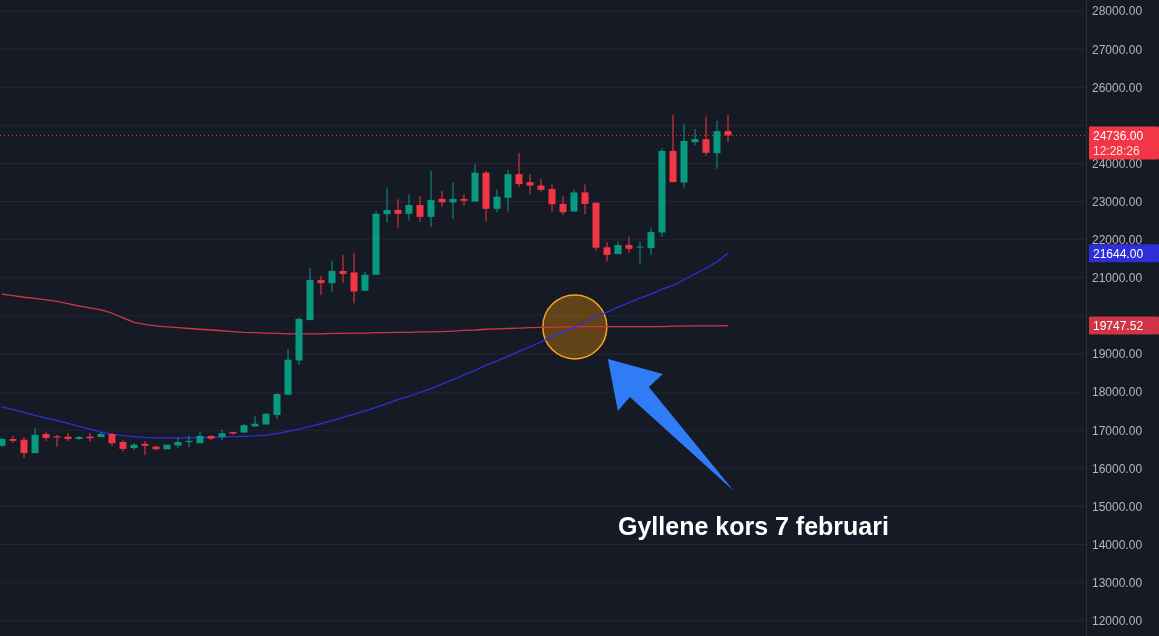  What do you see at coordinates (753, 526) in the screenshot?
I see `annotation: Gyllene kors 7 februari` at bounding box center [753, 526].